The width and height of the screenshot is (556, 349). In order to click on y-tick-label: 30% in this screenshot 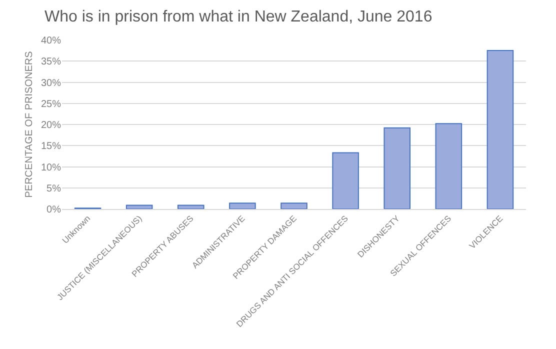, I will do `click(51, 83)`.